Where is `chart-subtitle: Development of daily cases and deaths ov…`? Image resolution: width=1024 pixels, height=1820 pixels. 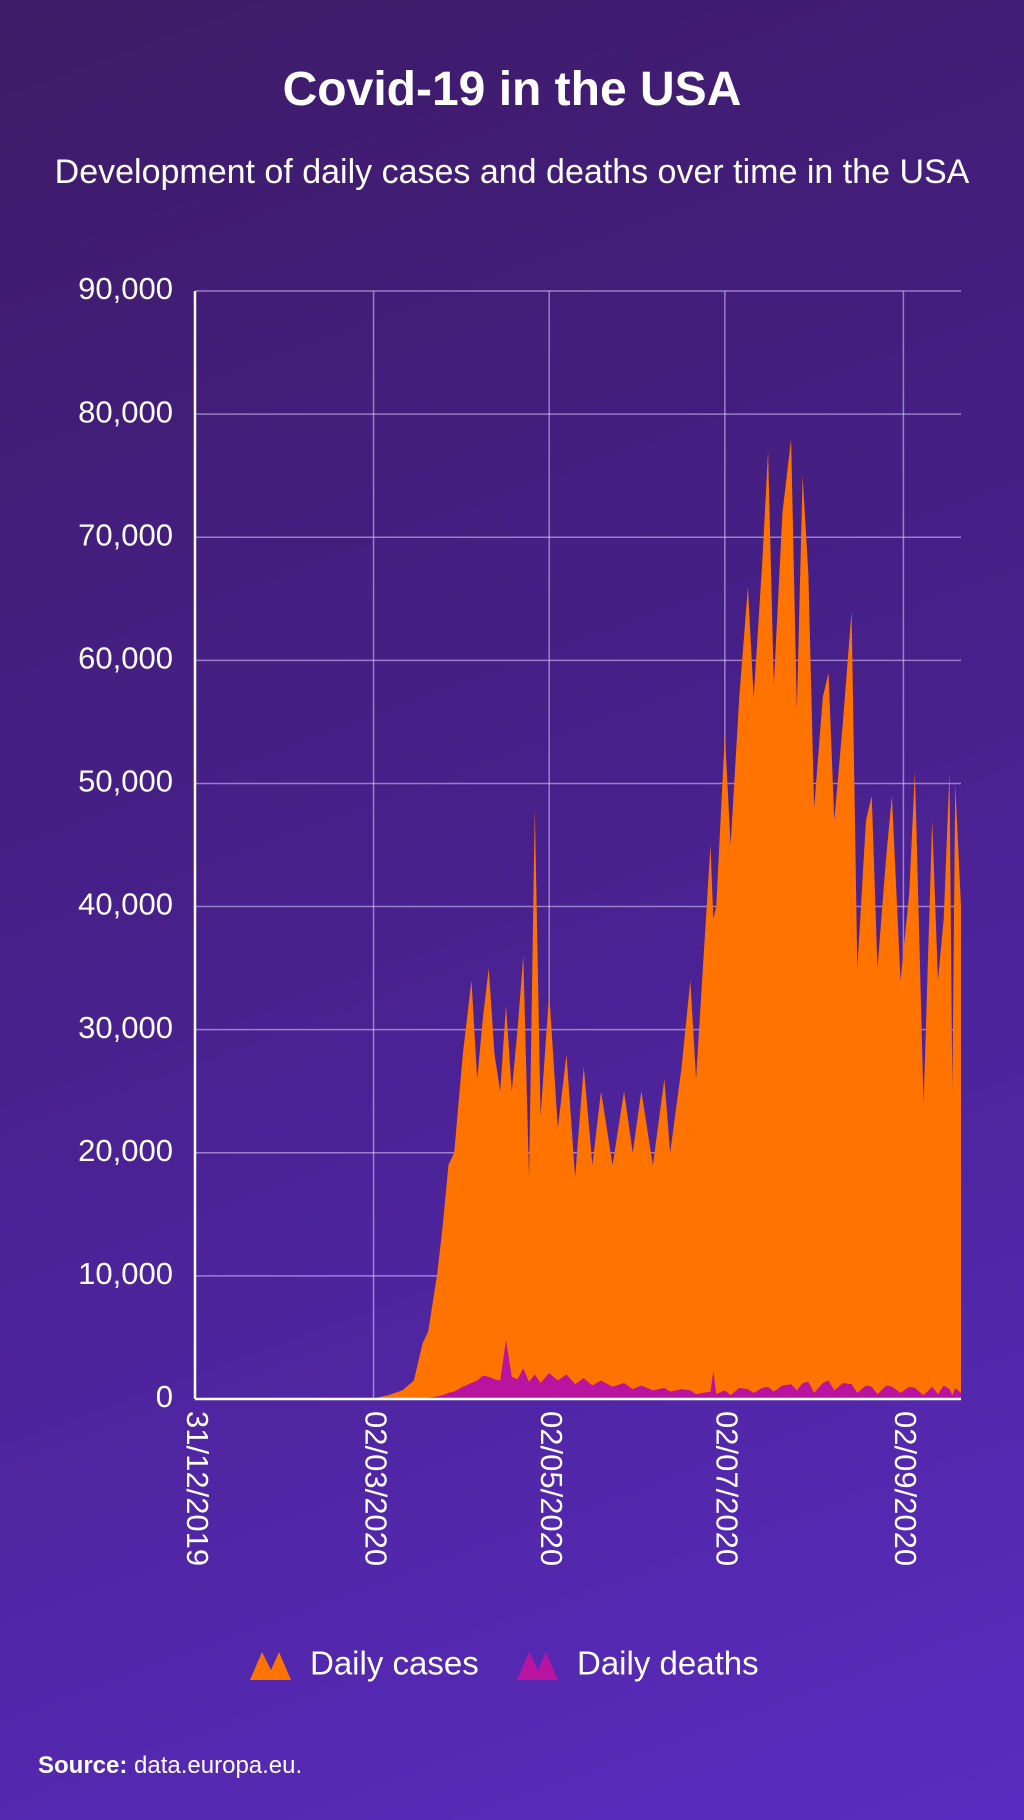 chart-subtitle: Development of daily cases and deaths ov… is located at coordinates (512, 172).